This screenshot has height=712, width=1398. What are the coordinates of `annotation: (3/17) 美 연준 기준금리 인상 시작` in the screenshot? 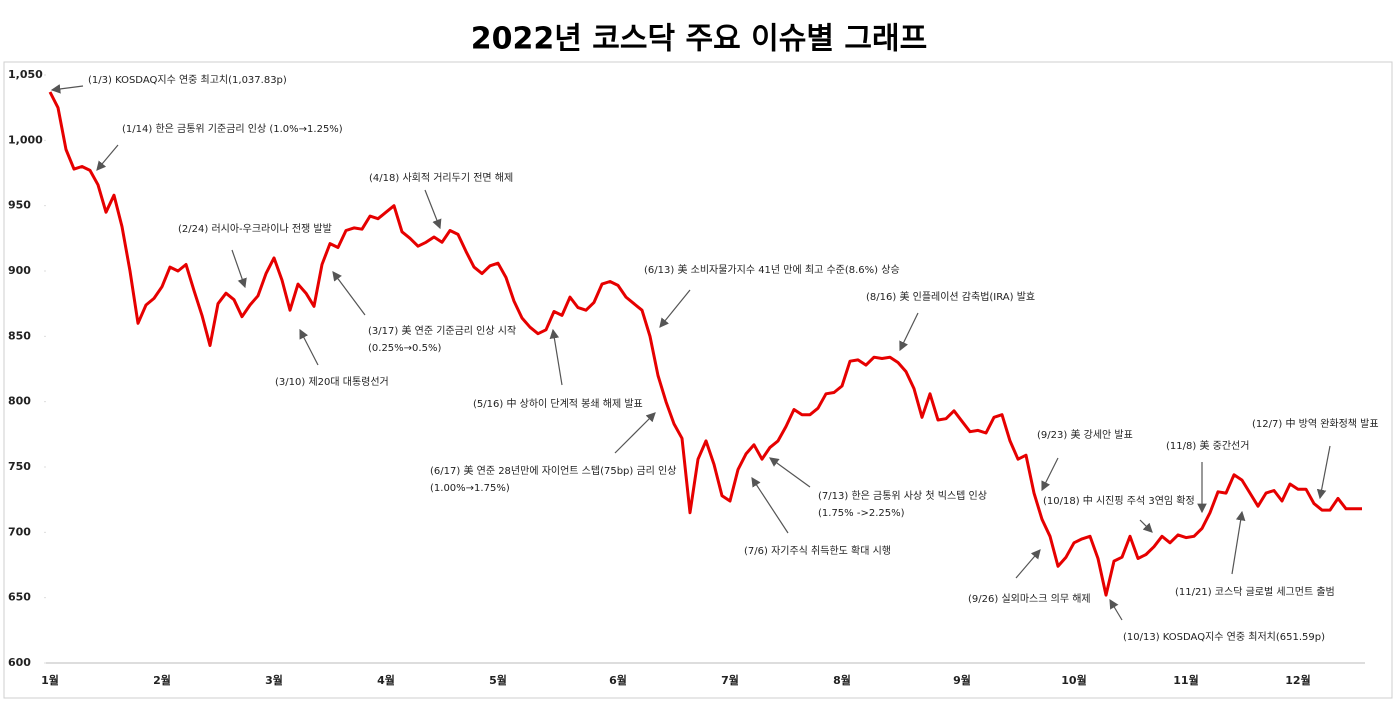 It's located at (442, 330).